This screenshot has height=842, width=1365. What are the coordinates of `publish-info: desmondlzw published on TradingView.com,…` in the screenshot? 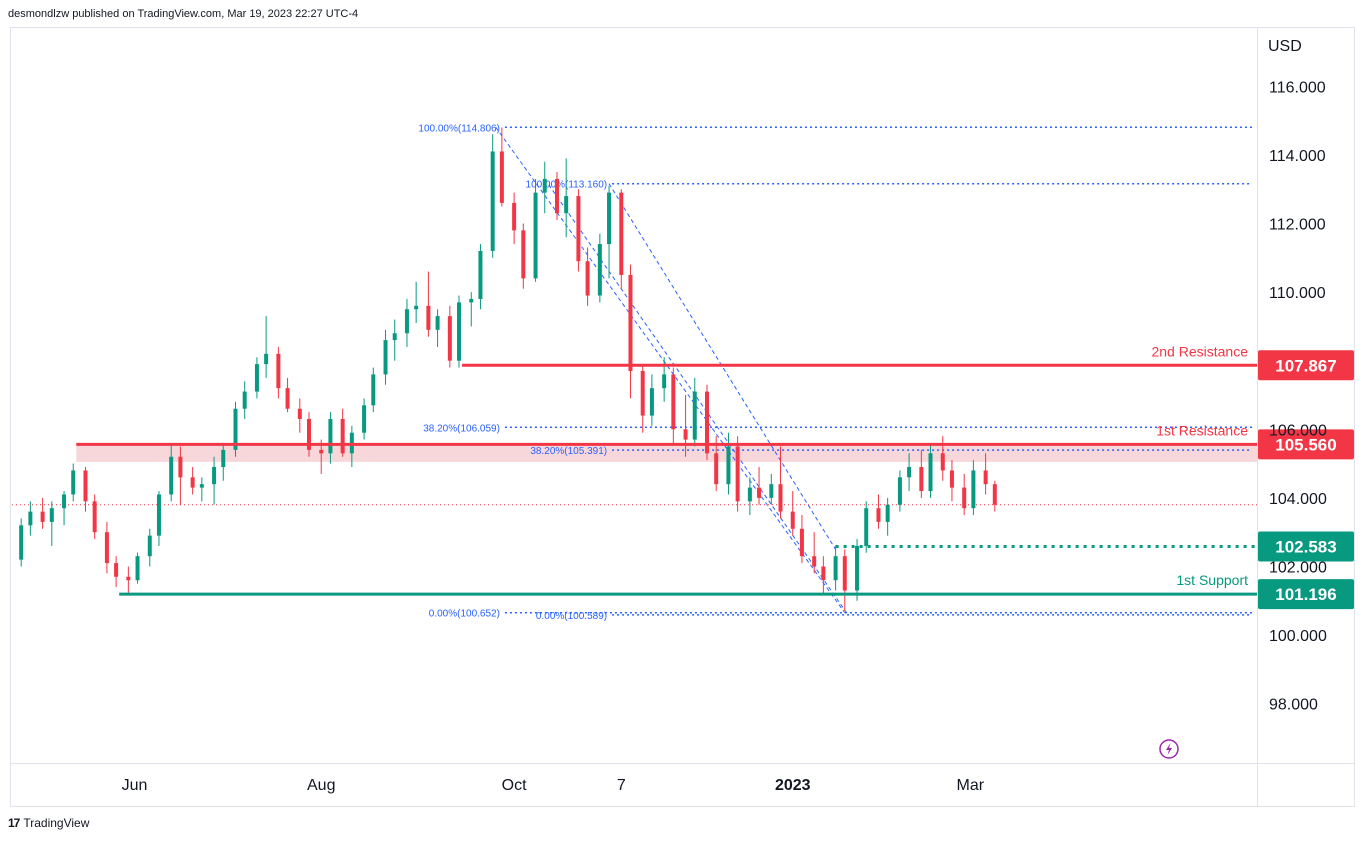 It's located at (183, 14).